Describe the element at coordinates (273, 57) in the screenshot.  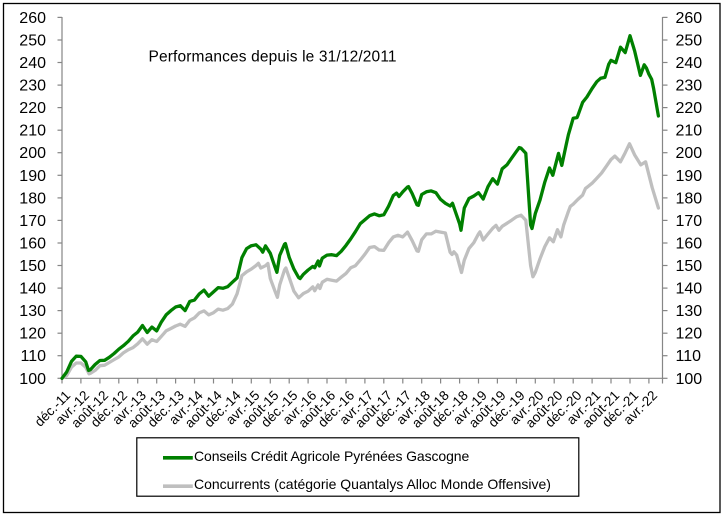
I see `svg-text:Performances depuis le 31/12/2: Performances depuis le 31/12/2011` at that location.